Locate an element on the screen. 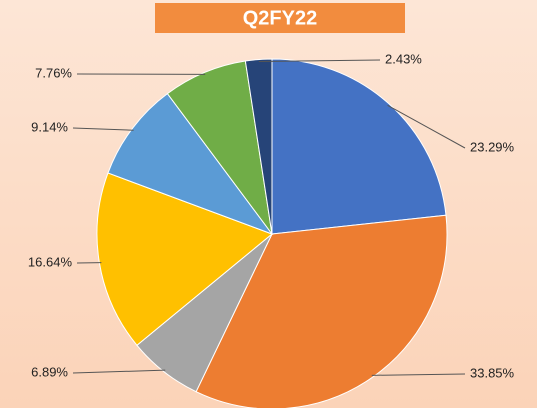  data-label: 7.76% is located at coordinates (53, 72).